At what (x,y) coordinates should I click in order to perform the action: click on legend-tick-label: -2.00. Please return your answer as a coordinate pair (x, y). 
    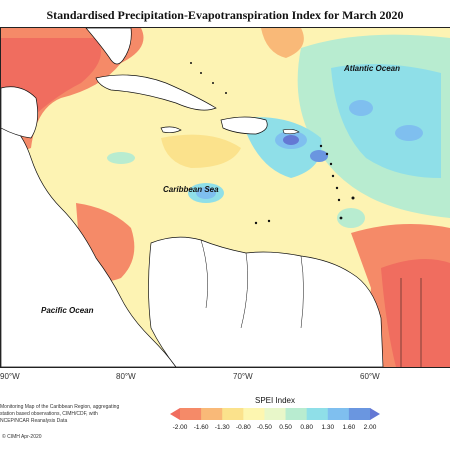
    Looking at the image, I should click on (180, 427).